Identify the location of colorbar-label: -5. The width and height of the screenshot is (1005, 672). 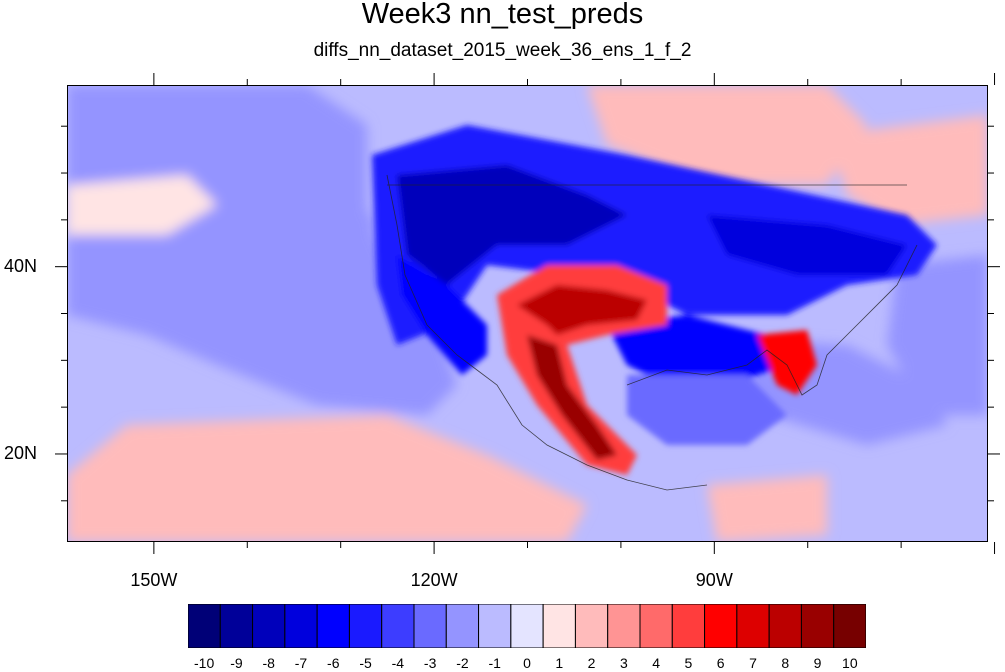
(365, 663).